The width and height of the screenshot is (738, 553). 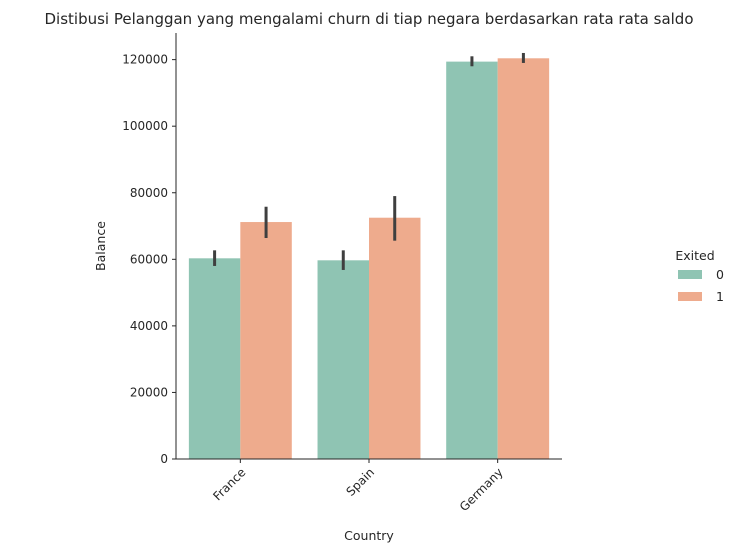 What do you see at coordinates (149, 392) in the screenshot?
I see `y-tick-label: 20000` at bounding box center [149, 392].